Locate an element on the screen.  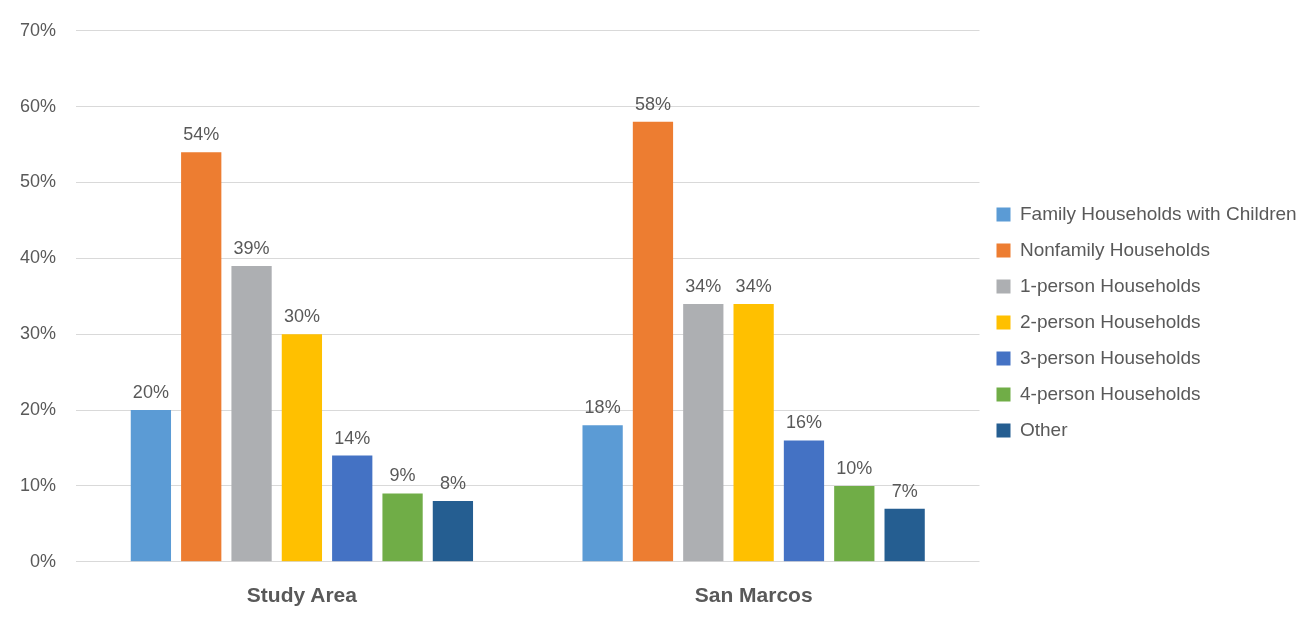
legend-label: 1-person Households is located at coordinates (1110, 285).